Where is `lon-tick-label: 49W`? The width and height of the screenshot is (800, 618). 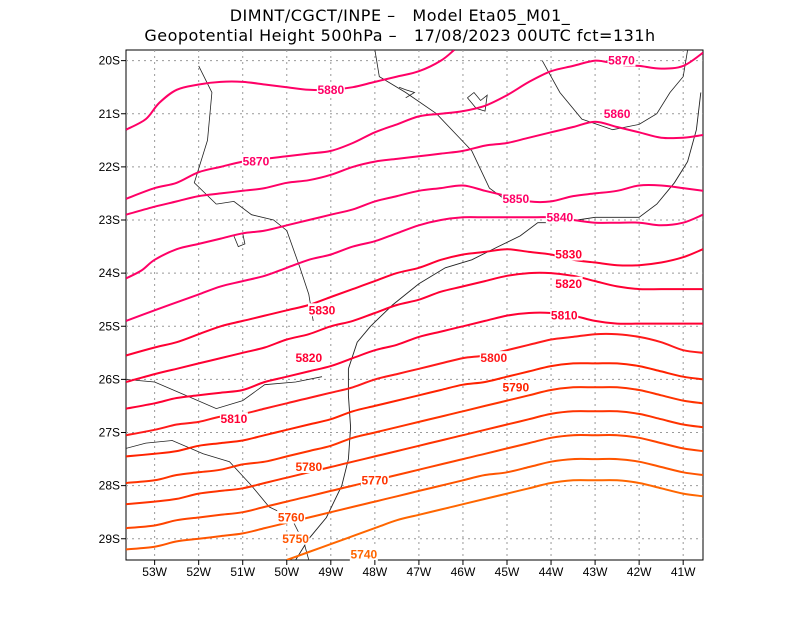 lon-tick-label: 49W is located at coordinates (330, 572).